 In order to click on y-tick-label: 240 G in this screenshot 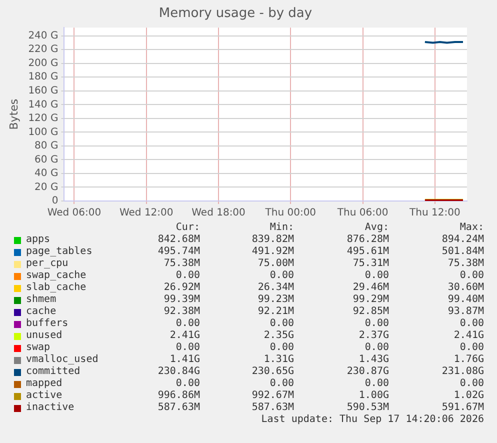, I will do `click(43, 36)`.